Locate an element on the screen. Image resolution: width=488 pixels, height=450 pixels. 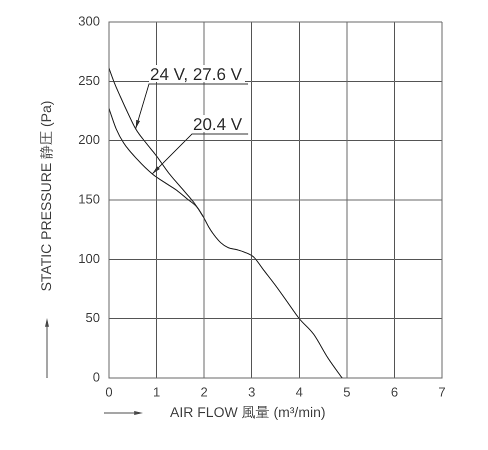
x-tick-label: 4 is located at coordinates (299, 392).